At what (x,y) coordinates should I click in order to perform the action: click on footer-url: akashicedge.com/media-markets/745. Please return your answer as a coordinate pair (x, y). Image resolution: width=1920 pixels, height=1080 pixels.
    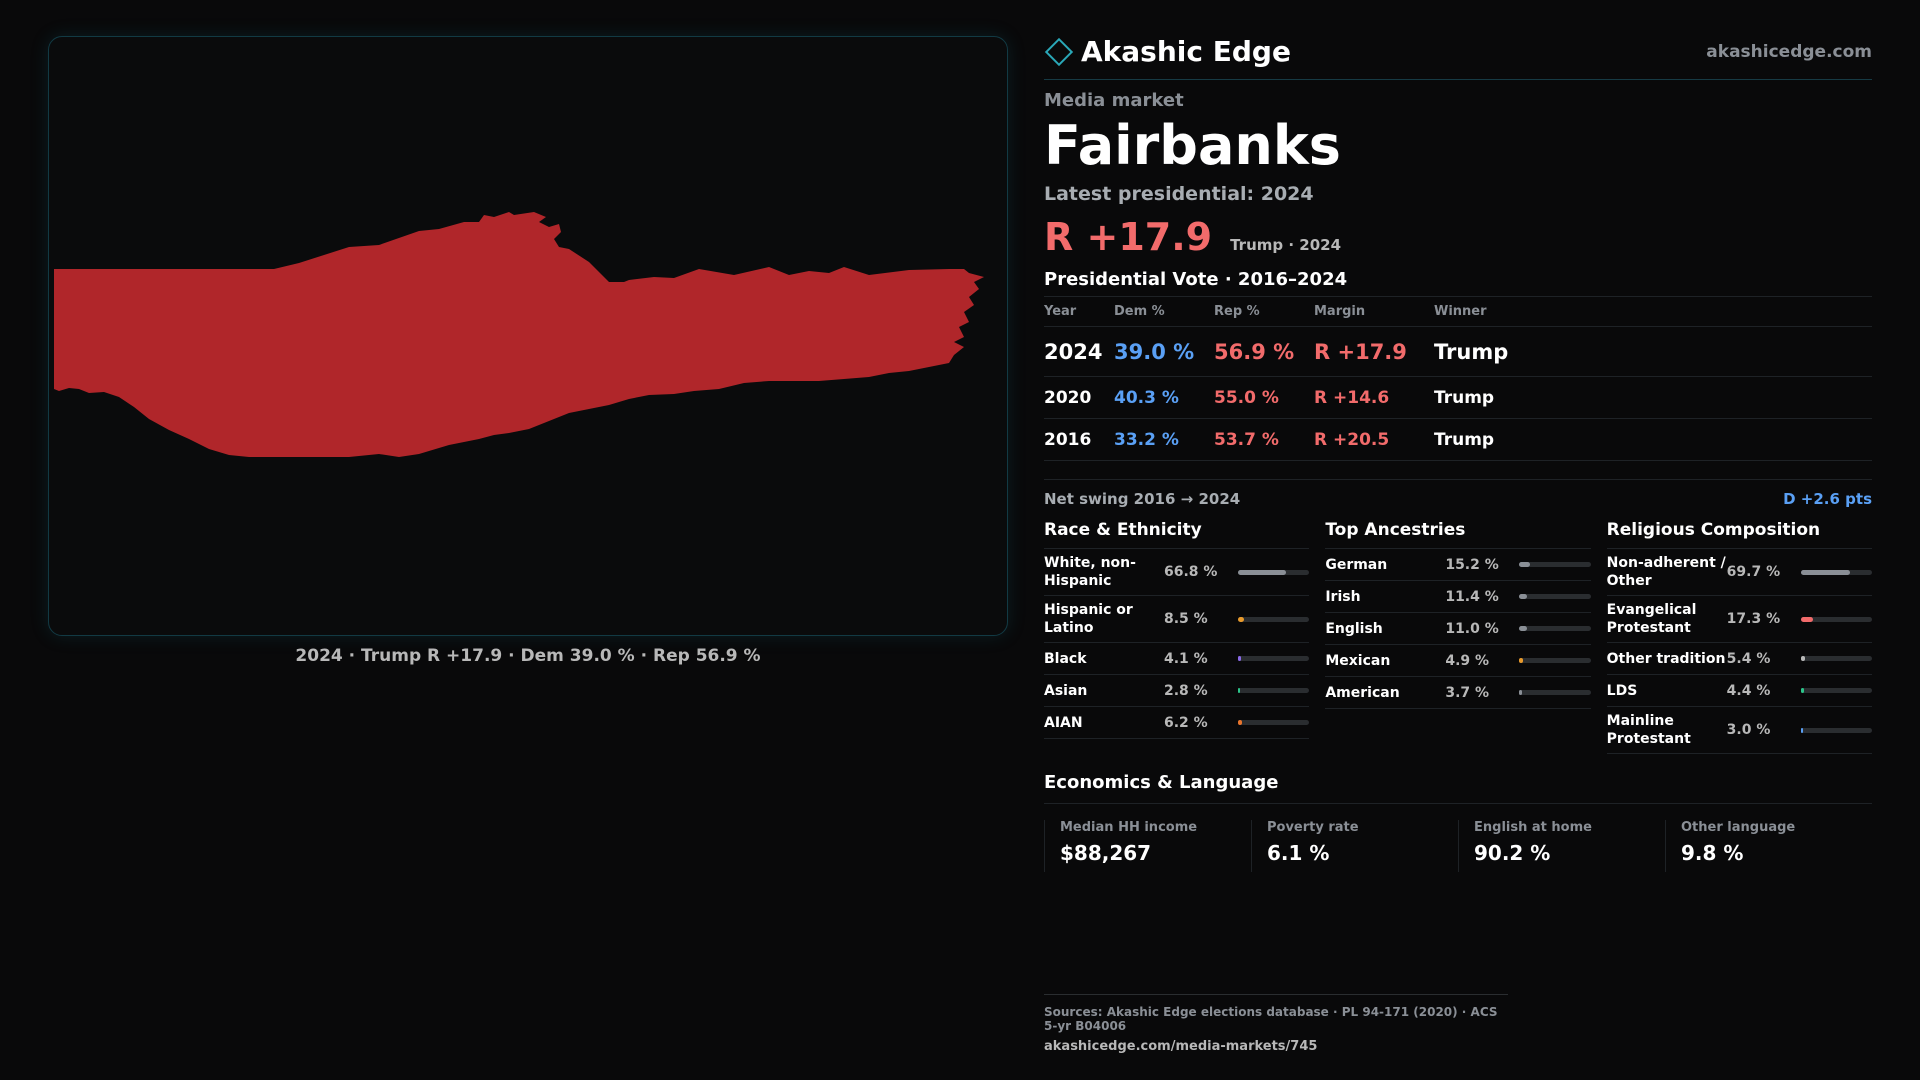
    Looking at the image, I should click on (1181, 1046).